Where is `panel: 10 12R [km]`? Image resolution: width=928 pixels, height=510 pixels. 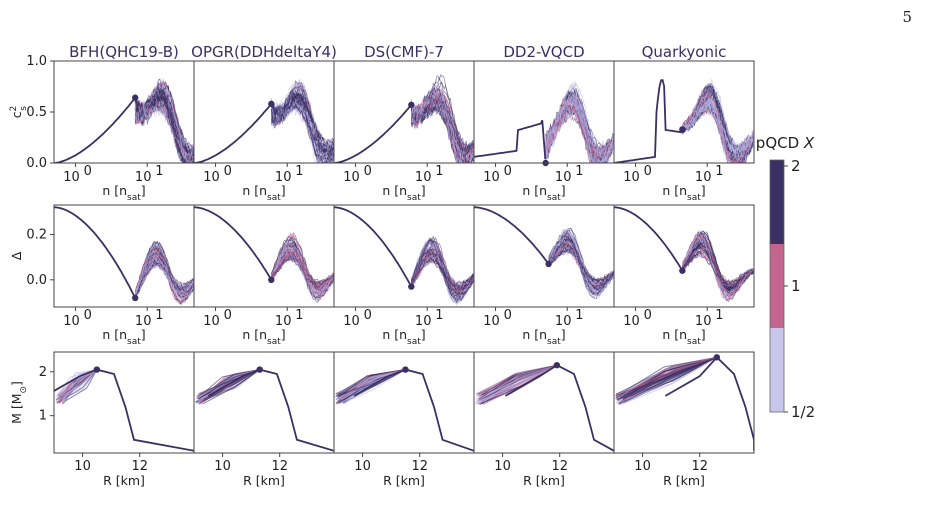 panel: 10 12R [km] is located at coordinates (684, 419).